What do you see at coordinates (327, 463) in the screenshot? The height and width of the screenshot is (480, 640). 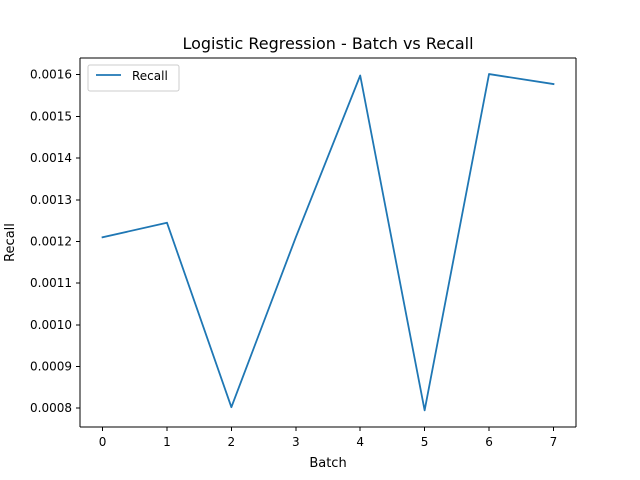 I see `x-axis-title: Batch` at bounding box center [327, 463].